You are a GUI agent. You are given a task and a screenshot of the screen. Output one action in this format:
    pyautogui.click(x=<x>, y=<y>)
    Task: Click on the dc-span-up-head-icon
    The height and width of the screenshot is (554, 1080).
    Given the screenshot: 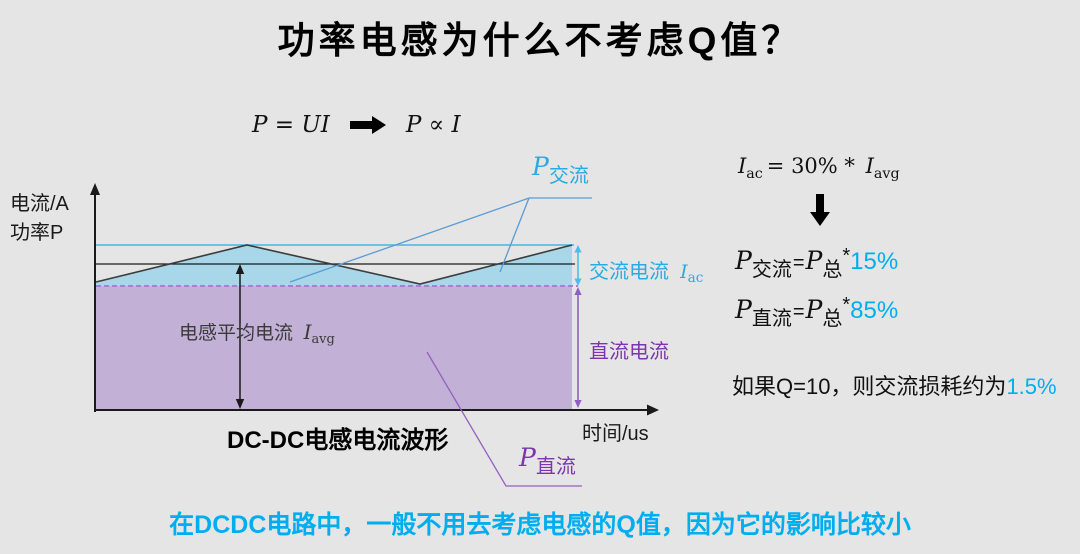 What is the action you would take?
    pyautogui.click(x=578, y=291)
    